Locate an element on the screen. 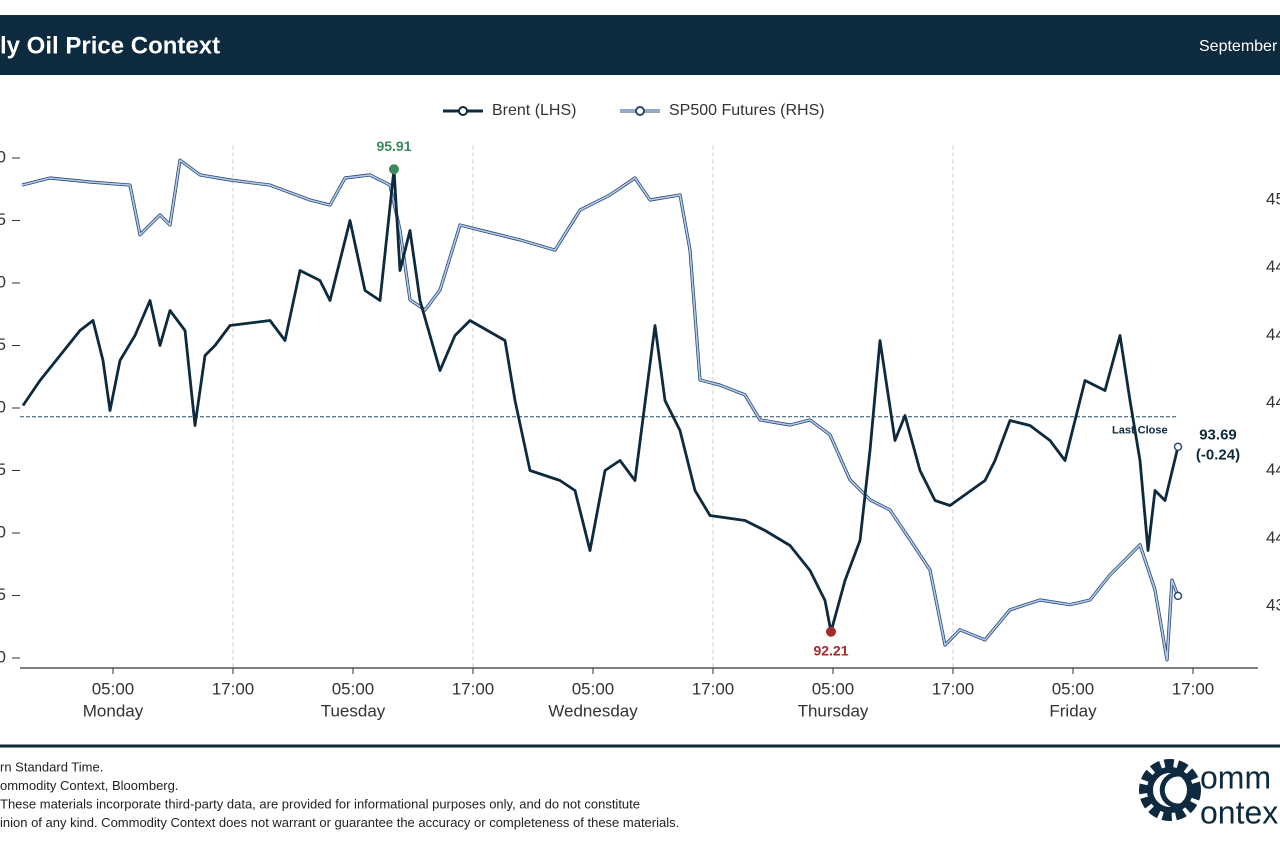 This screenshot has height=853, width=1280. y2-tick-label: 43 is located at coordinates (1273, 605).